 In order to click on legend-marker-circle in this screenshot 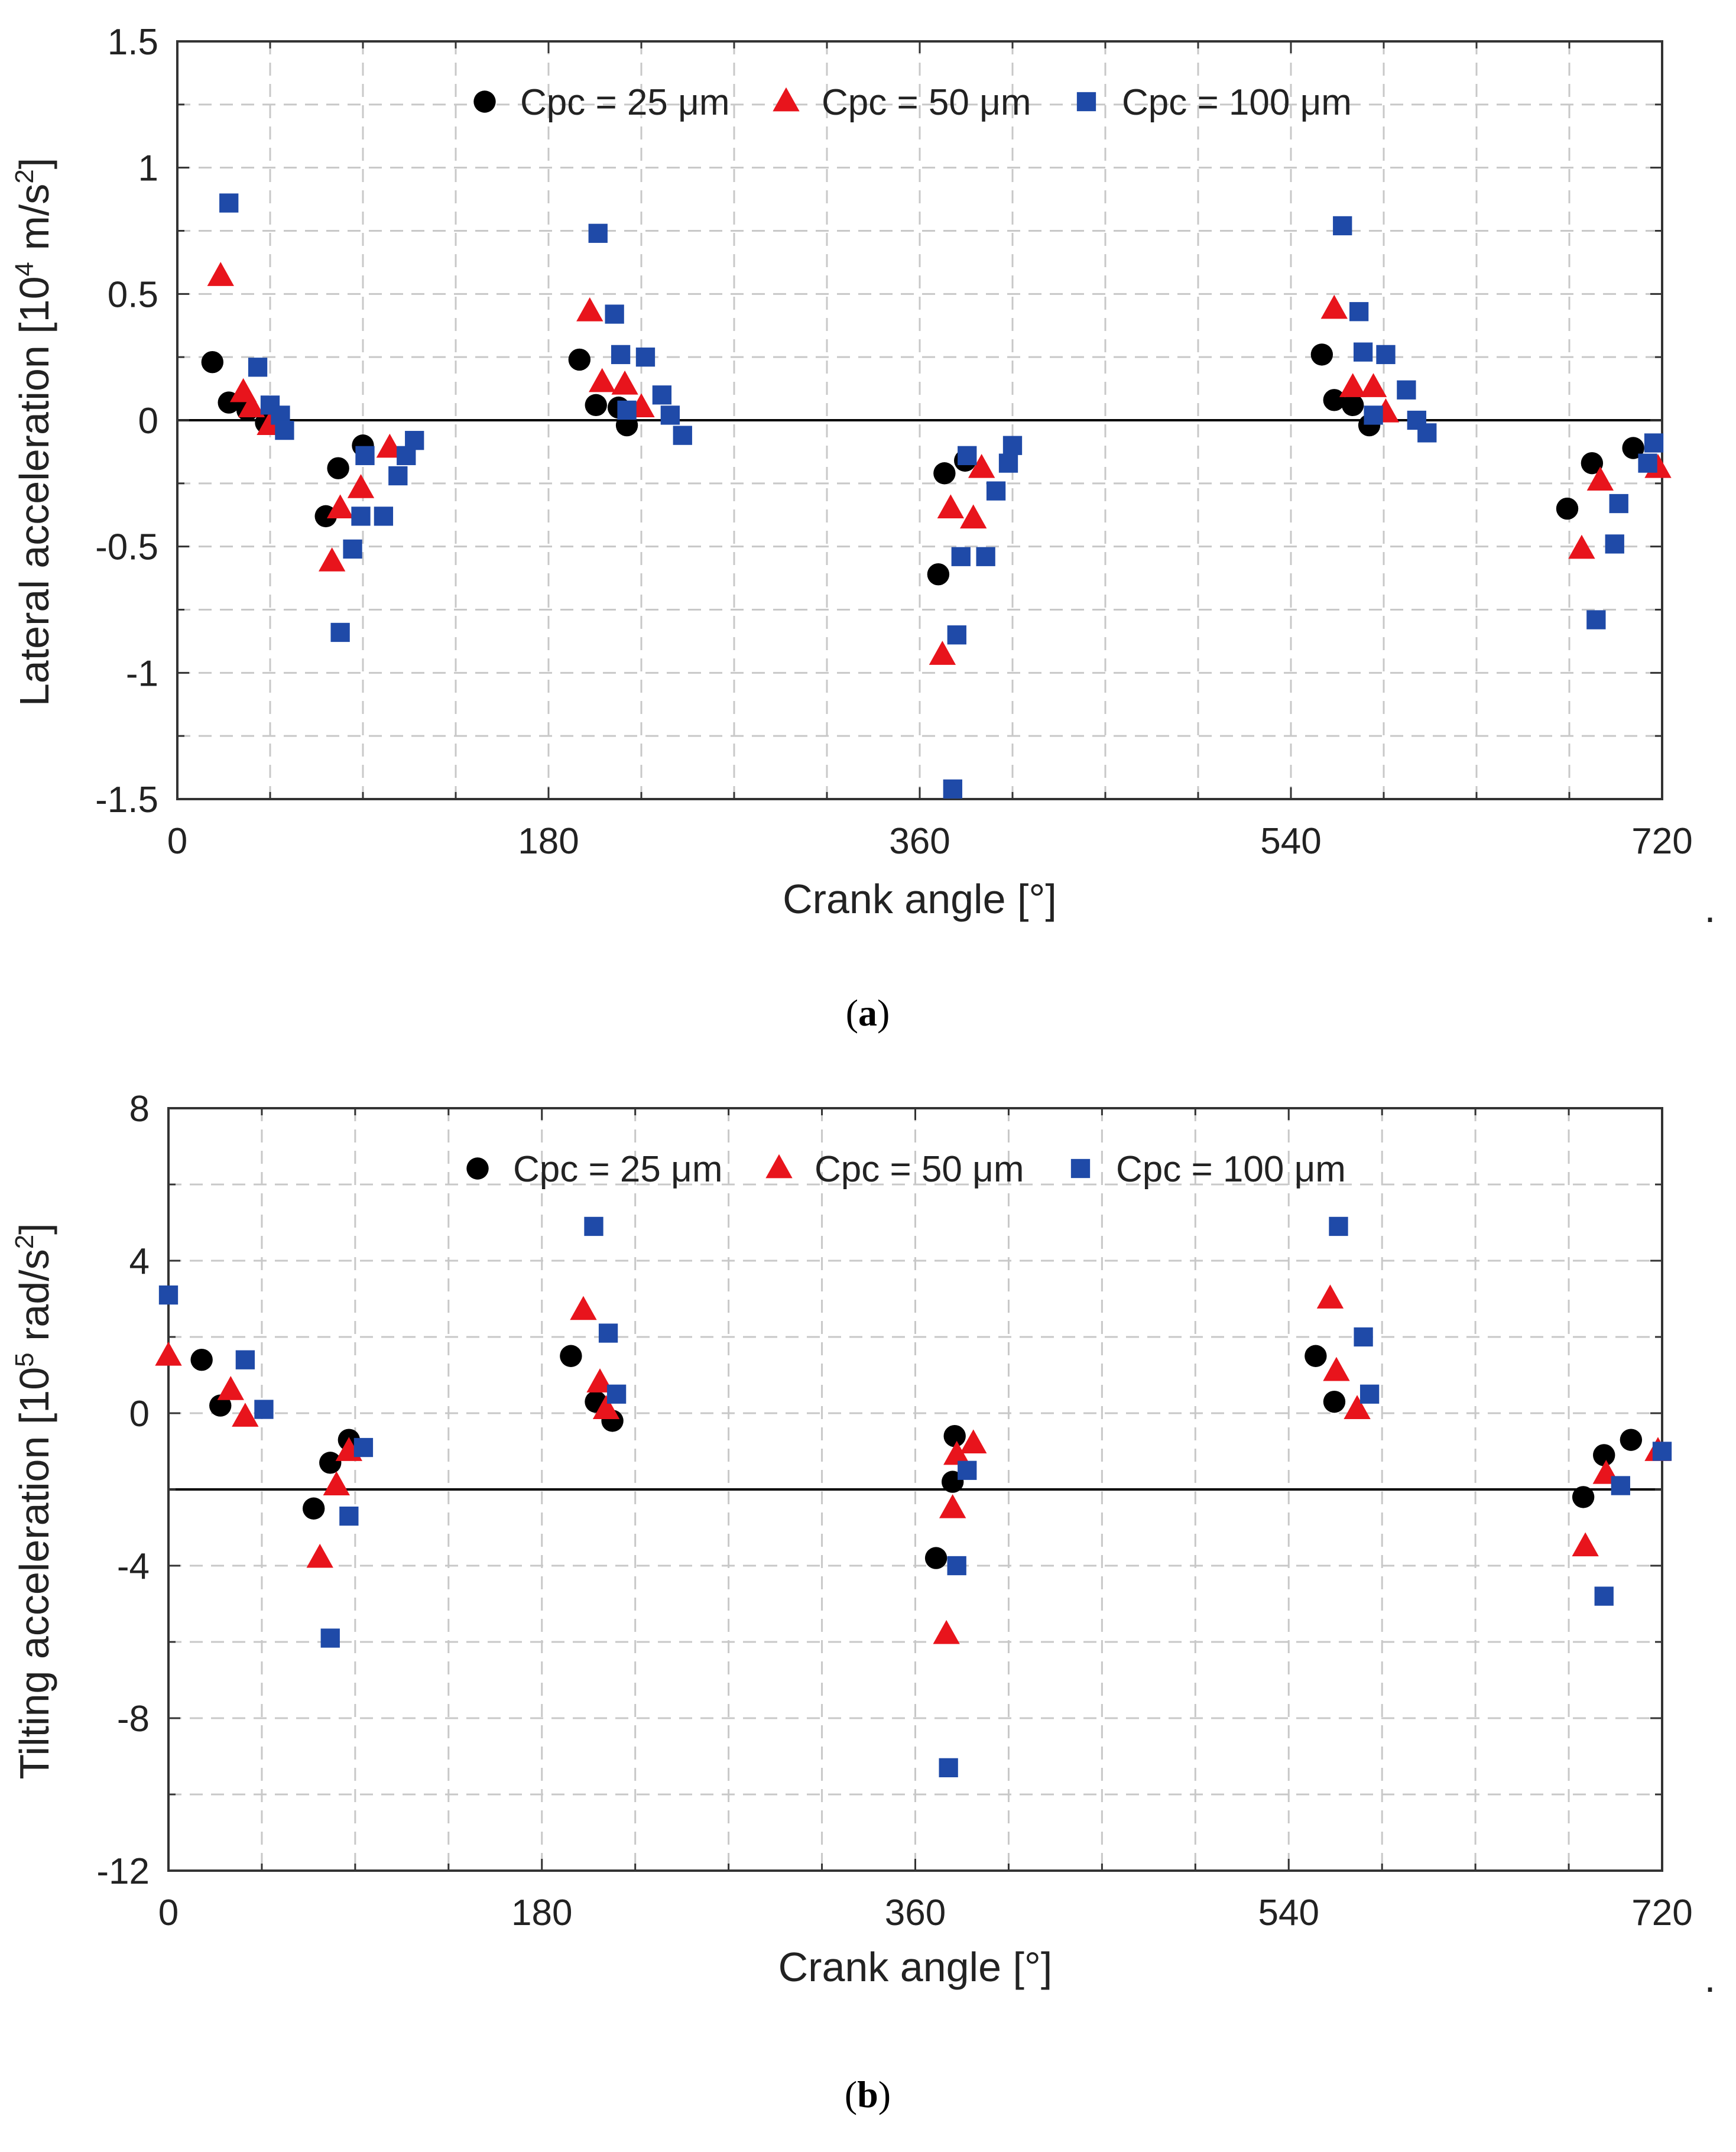, I will do `click(485, 101)`.